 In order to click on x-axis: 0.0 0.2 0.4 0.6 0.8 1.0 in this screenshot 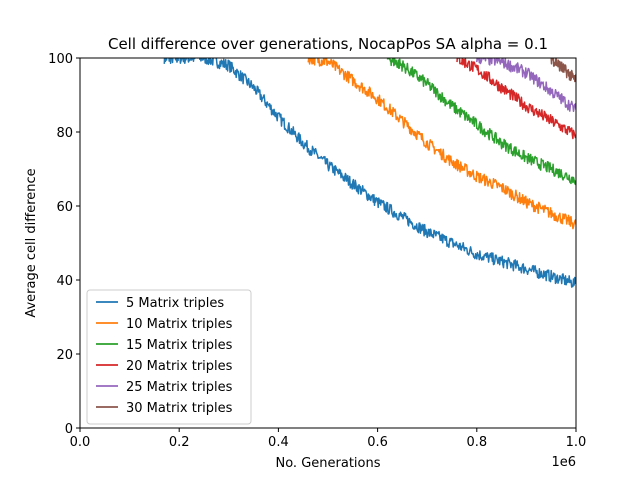, I will do `click(328, 439)`.